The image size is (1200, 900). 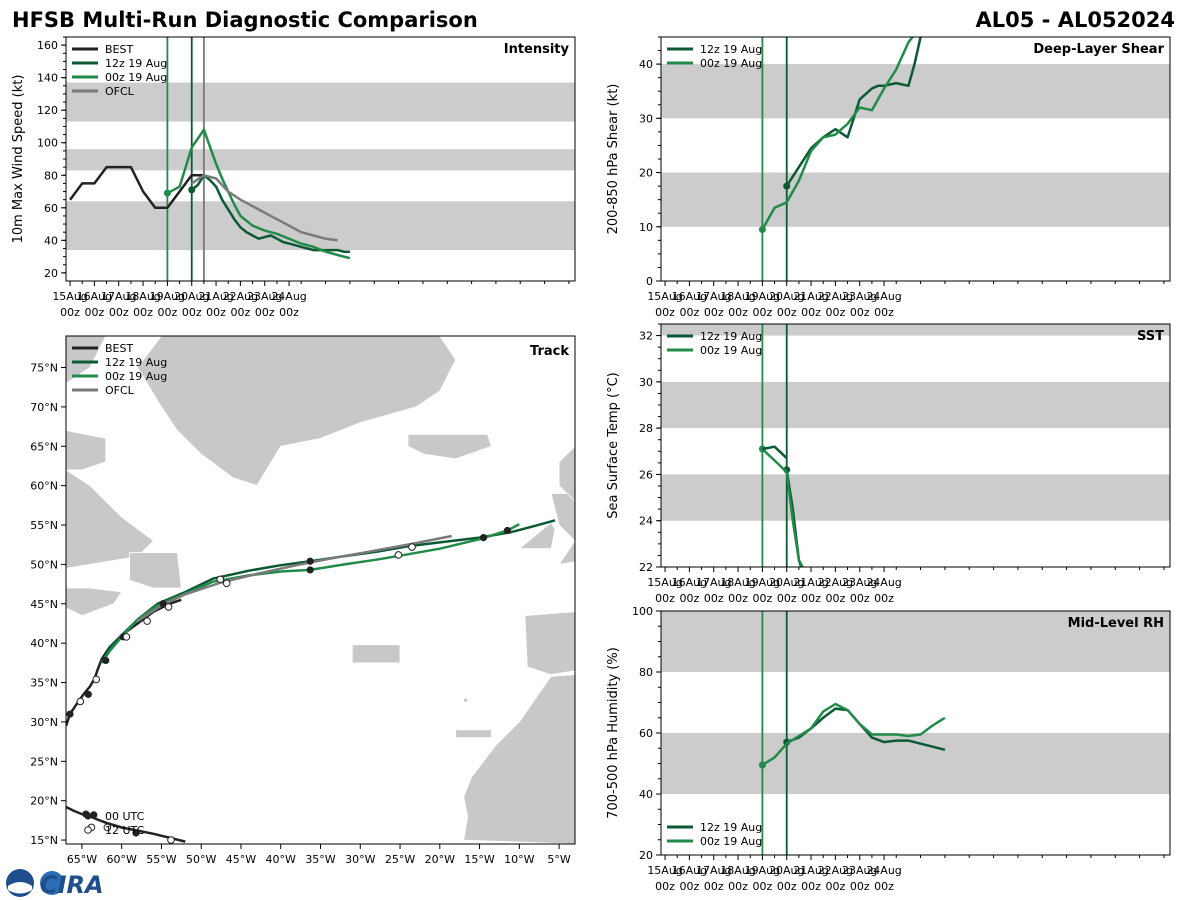 I want to click on ytick-label-rh: 60, so click(x=646, y=733).